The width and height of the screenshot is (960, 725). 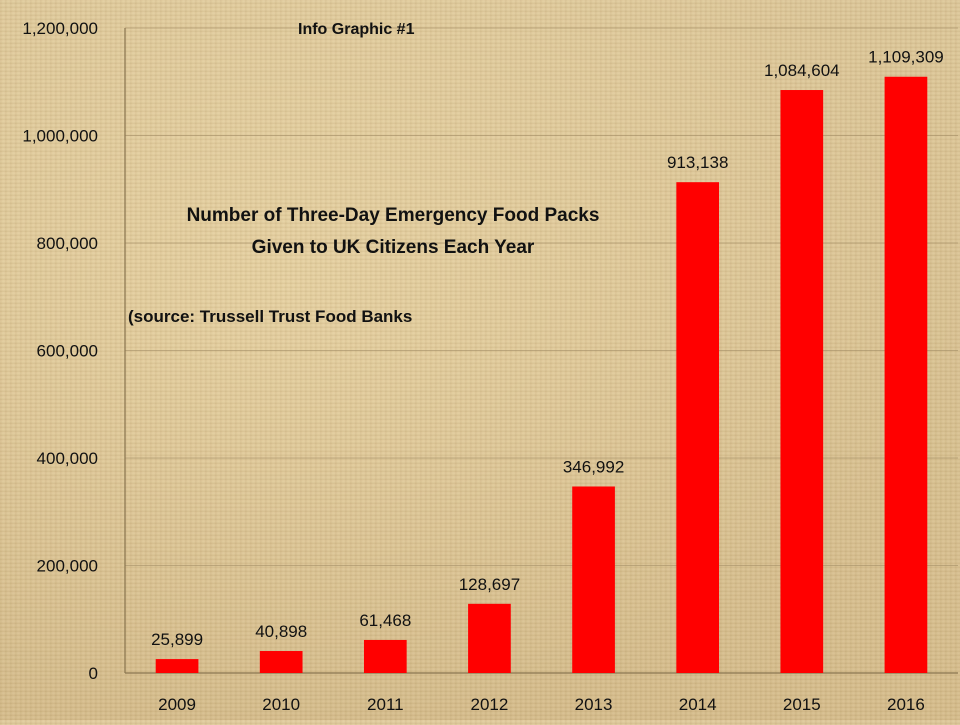 What do you see at coordinates (489, 638) in the screenshot?
I see `bar-2012` at bounding box center [489, 638].